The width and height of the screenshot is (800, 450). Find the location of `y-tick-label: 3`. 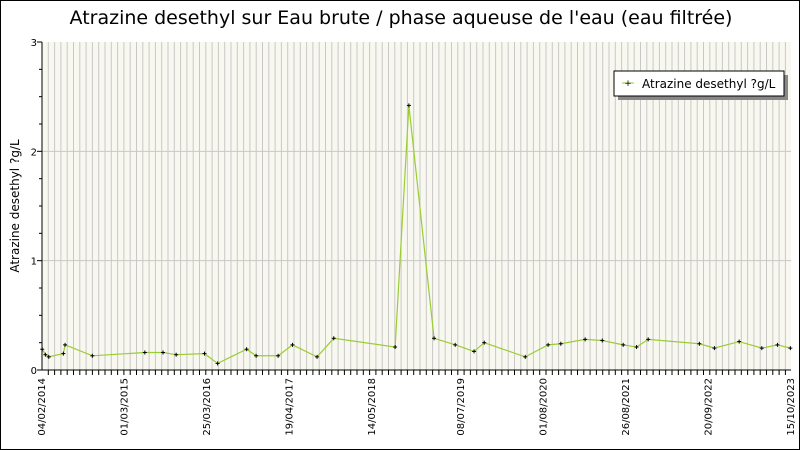

y-tick-label: 3 is located at coordinates (34, 43).